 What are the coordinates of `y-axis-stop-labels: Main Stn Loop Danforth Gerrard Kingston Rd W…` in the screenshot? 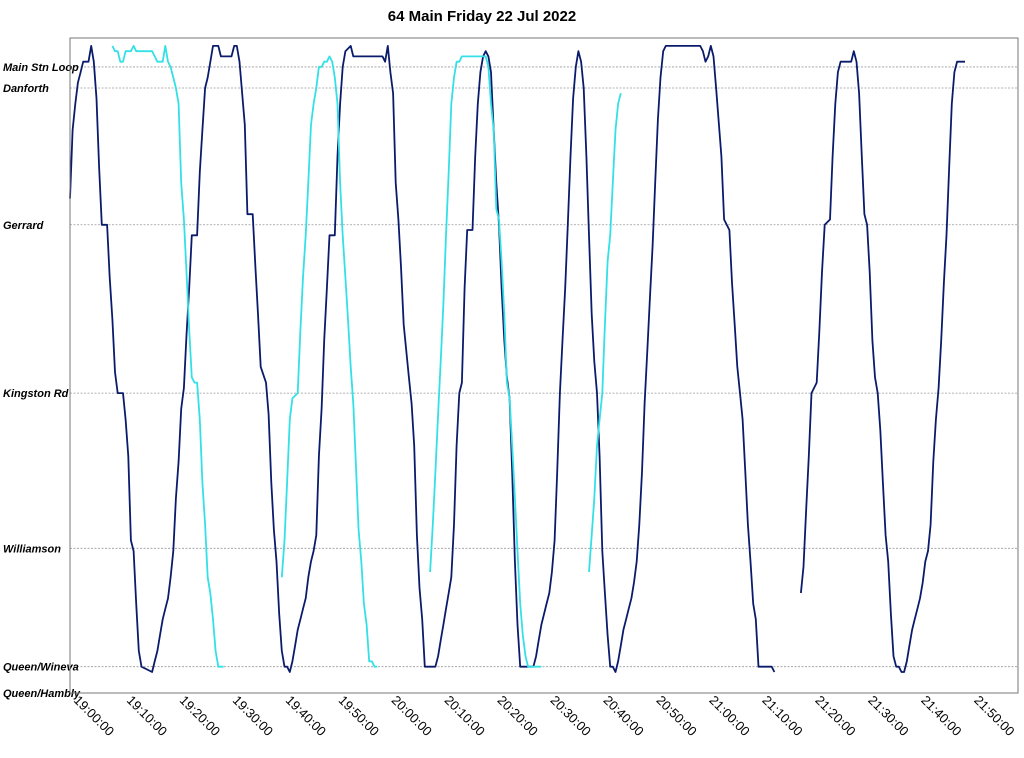 It's located at (42, 381).